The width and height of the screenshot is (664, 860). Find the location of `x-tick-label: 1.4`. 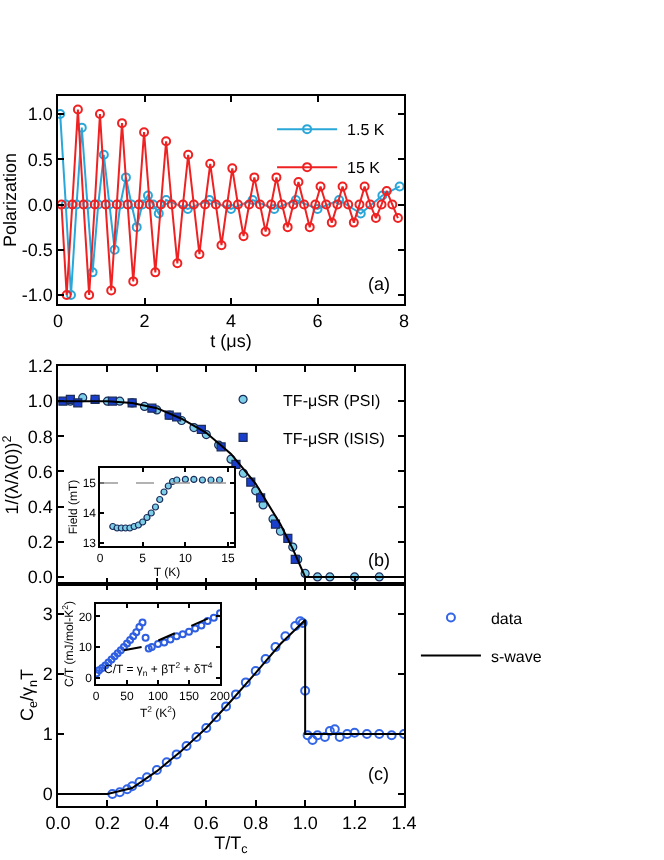

x-tick-label: 1.4 is located at coordinates (404, 823).